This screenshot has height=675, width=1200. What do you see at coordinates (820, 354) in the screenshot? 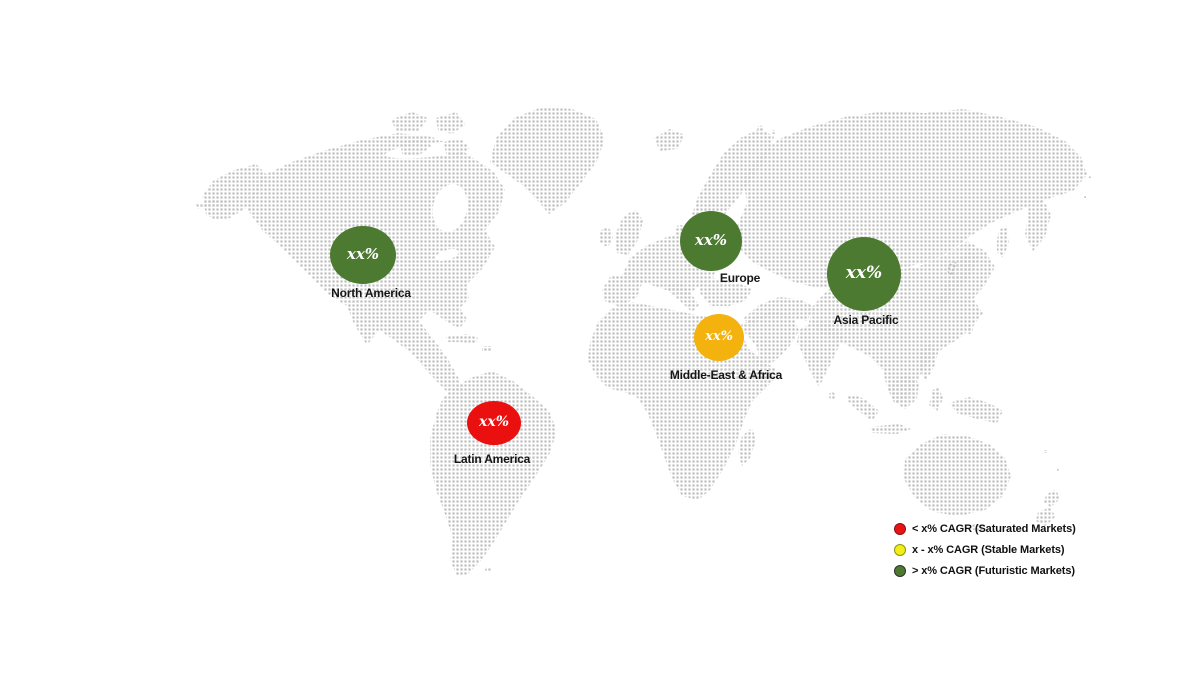
I see `region-india` at bounding box center [820, 354].